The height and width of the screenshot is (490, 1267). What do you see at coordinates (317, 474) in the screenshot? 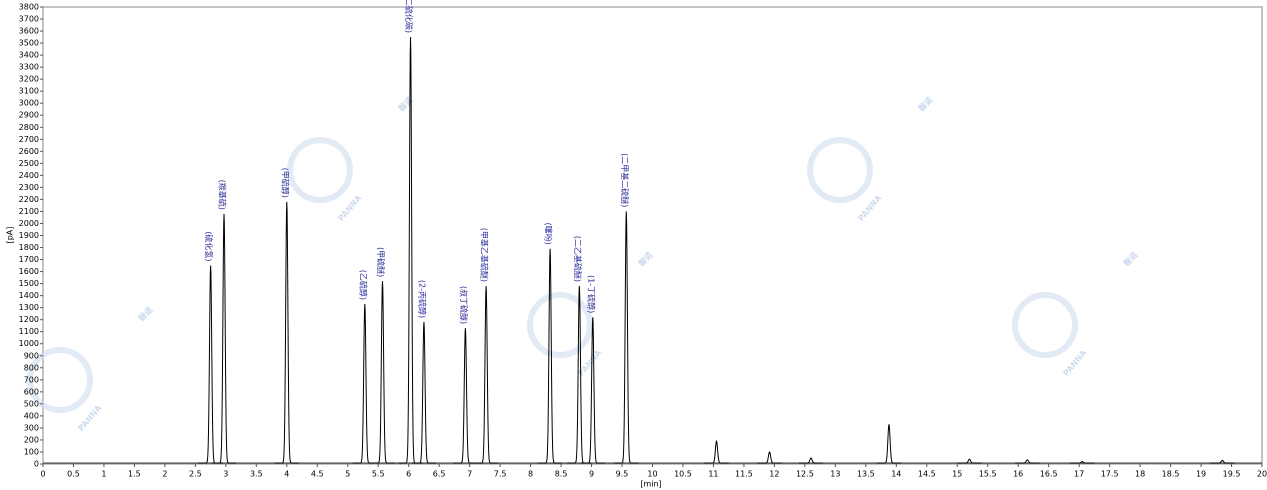
I see `x-tick-label: 4.5` at bounding box center [317, 474].